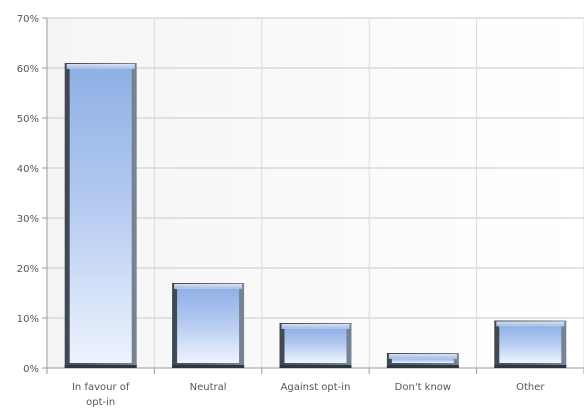 This screenshot has width=584, height=418. Describe the element at coordinates (28, 219) in the screenshot. I see `y-tick-label: 30%` at that location.